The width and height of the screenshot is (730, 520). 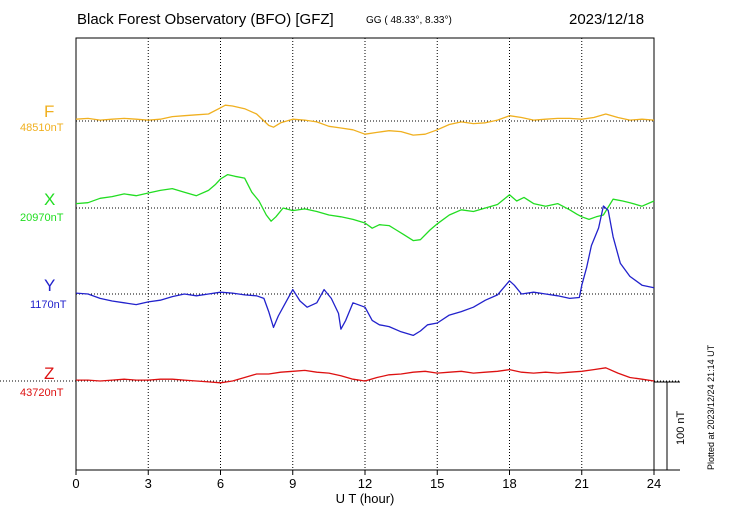 What do you see at coordinates (711, 407) in the screenshot?
I see `plotted-timestamp: Plotted at 2023/12/24 21:14 UT` at bounding box center [711, 407].